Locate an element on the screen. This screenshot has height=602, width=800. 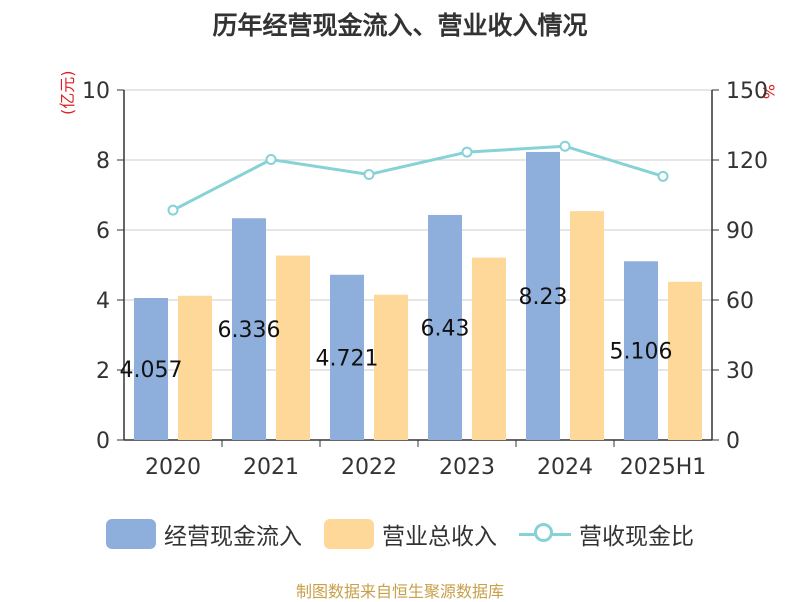
data-label-cash-inflow: 5.106 is located at coordinates (641, 352).